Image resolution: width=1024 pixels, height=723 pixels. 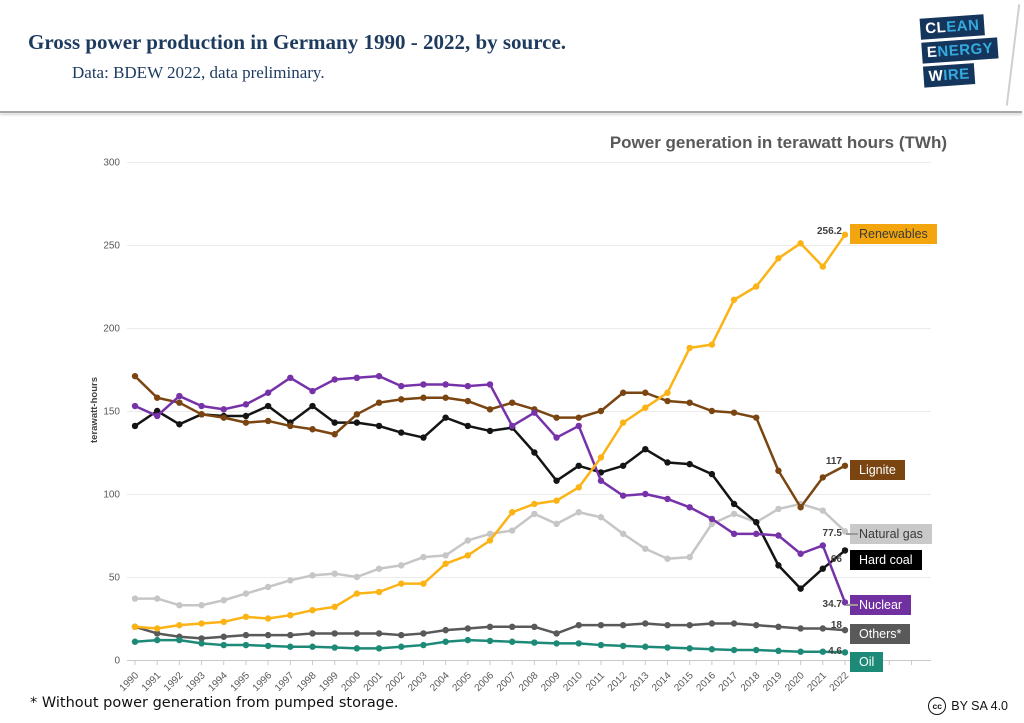 What do you see at coordinates (835, 651) in the screenshot?
I see `series-end-value-oil: 4.6` at bounding box center [835, 651].